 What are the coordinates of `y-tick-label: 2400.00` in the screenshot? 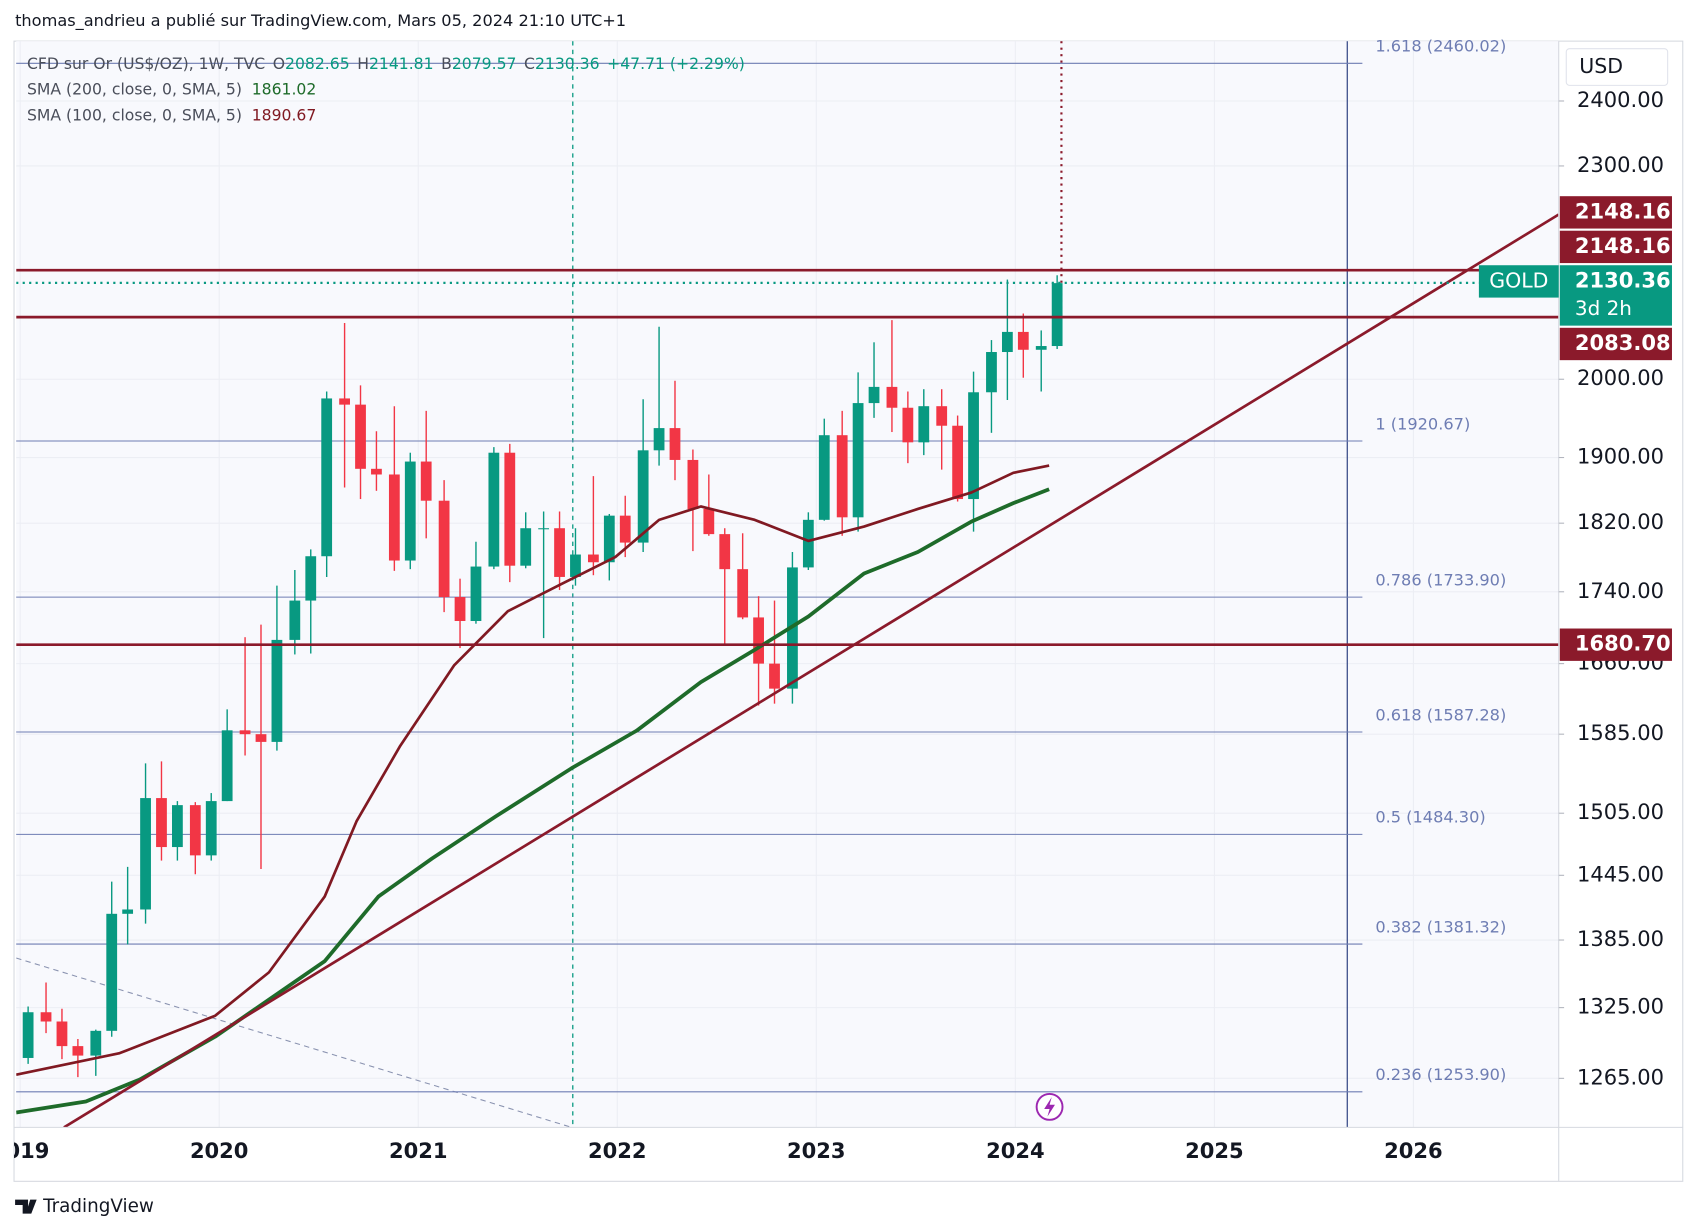 It's located at (1620, 99).